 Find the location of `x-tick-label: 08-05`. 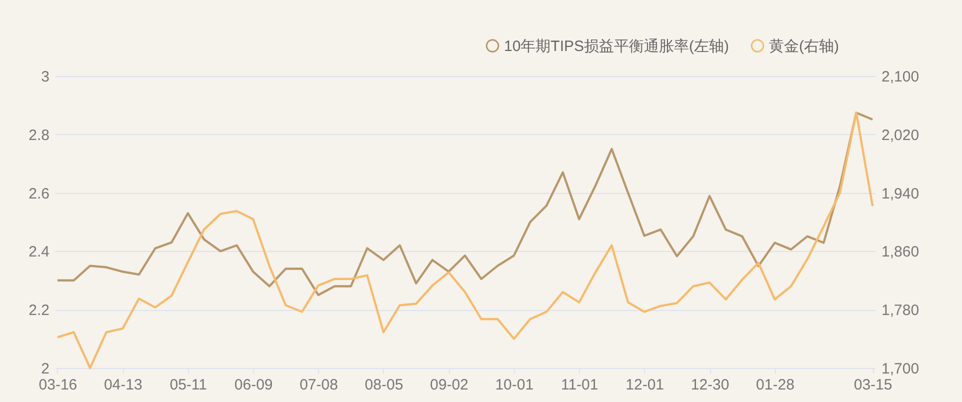

x-tick-label: 08-05 is located at coordinates (384, 385).